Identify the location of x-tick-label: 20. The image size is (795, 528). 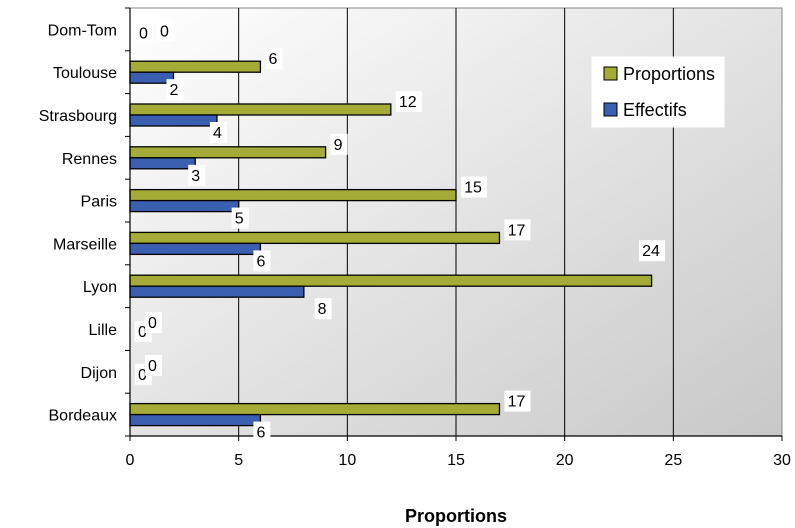
(565, 460).